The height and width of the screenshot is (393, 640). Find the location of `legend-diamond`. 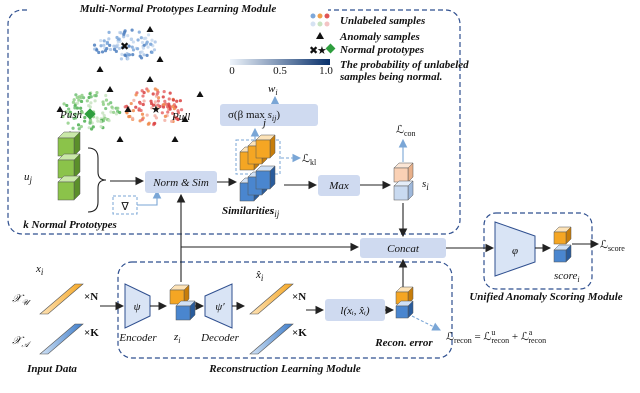

legend-diamond is located at coordinates (330, 48).